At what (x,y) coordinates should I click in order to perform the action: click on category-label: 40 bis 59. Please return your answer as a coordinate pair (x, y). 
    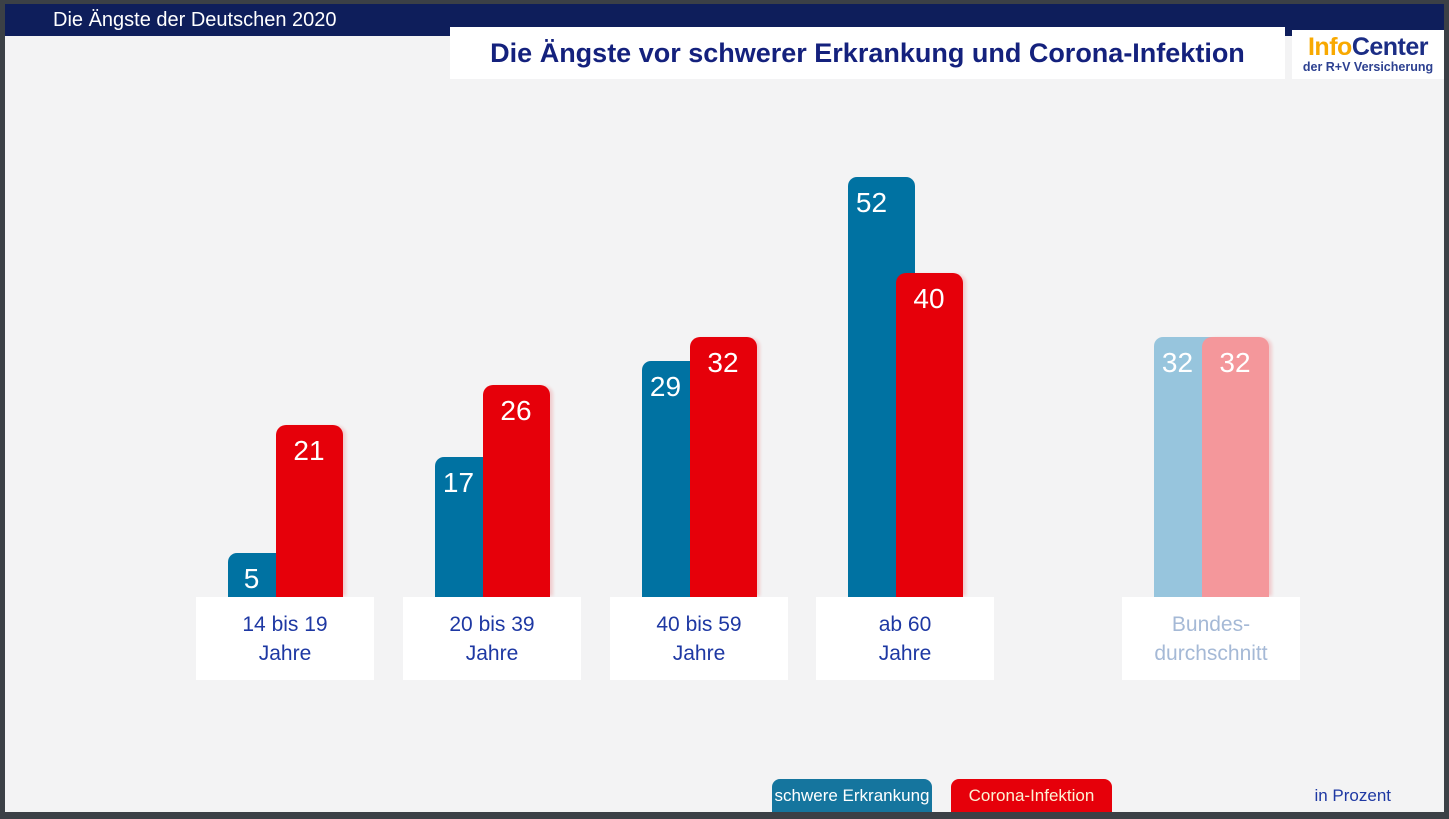
    Looking at the image, I should click on (699, 624).